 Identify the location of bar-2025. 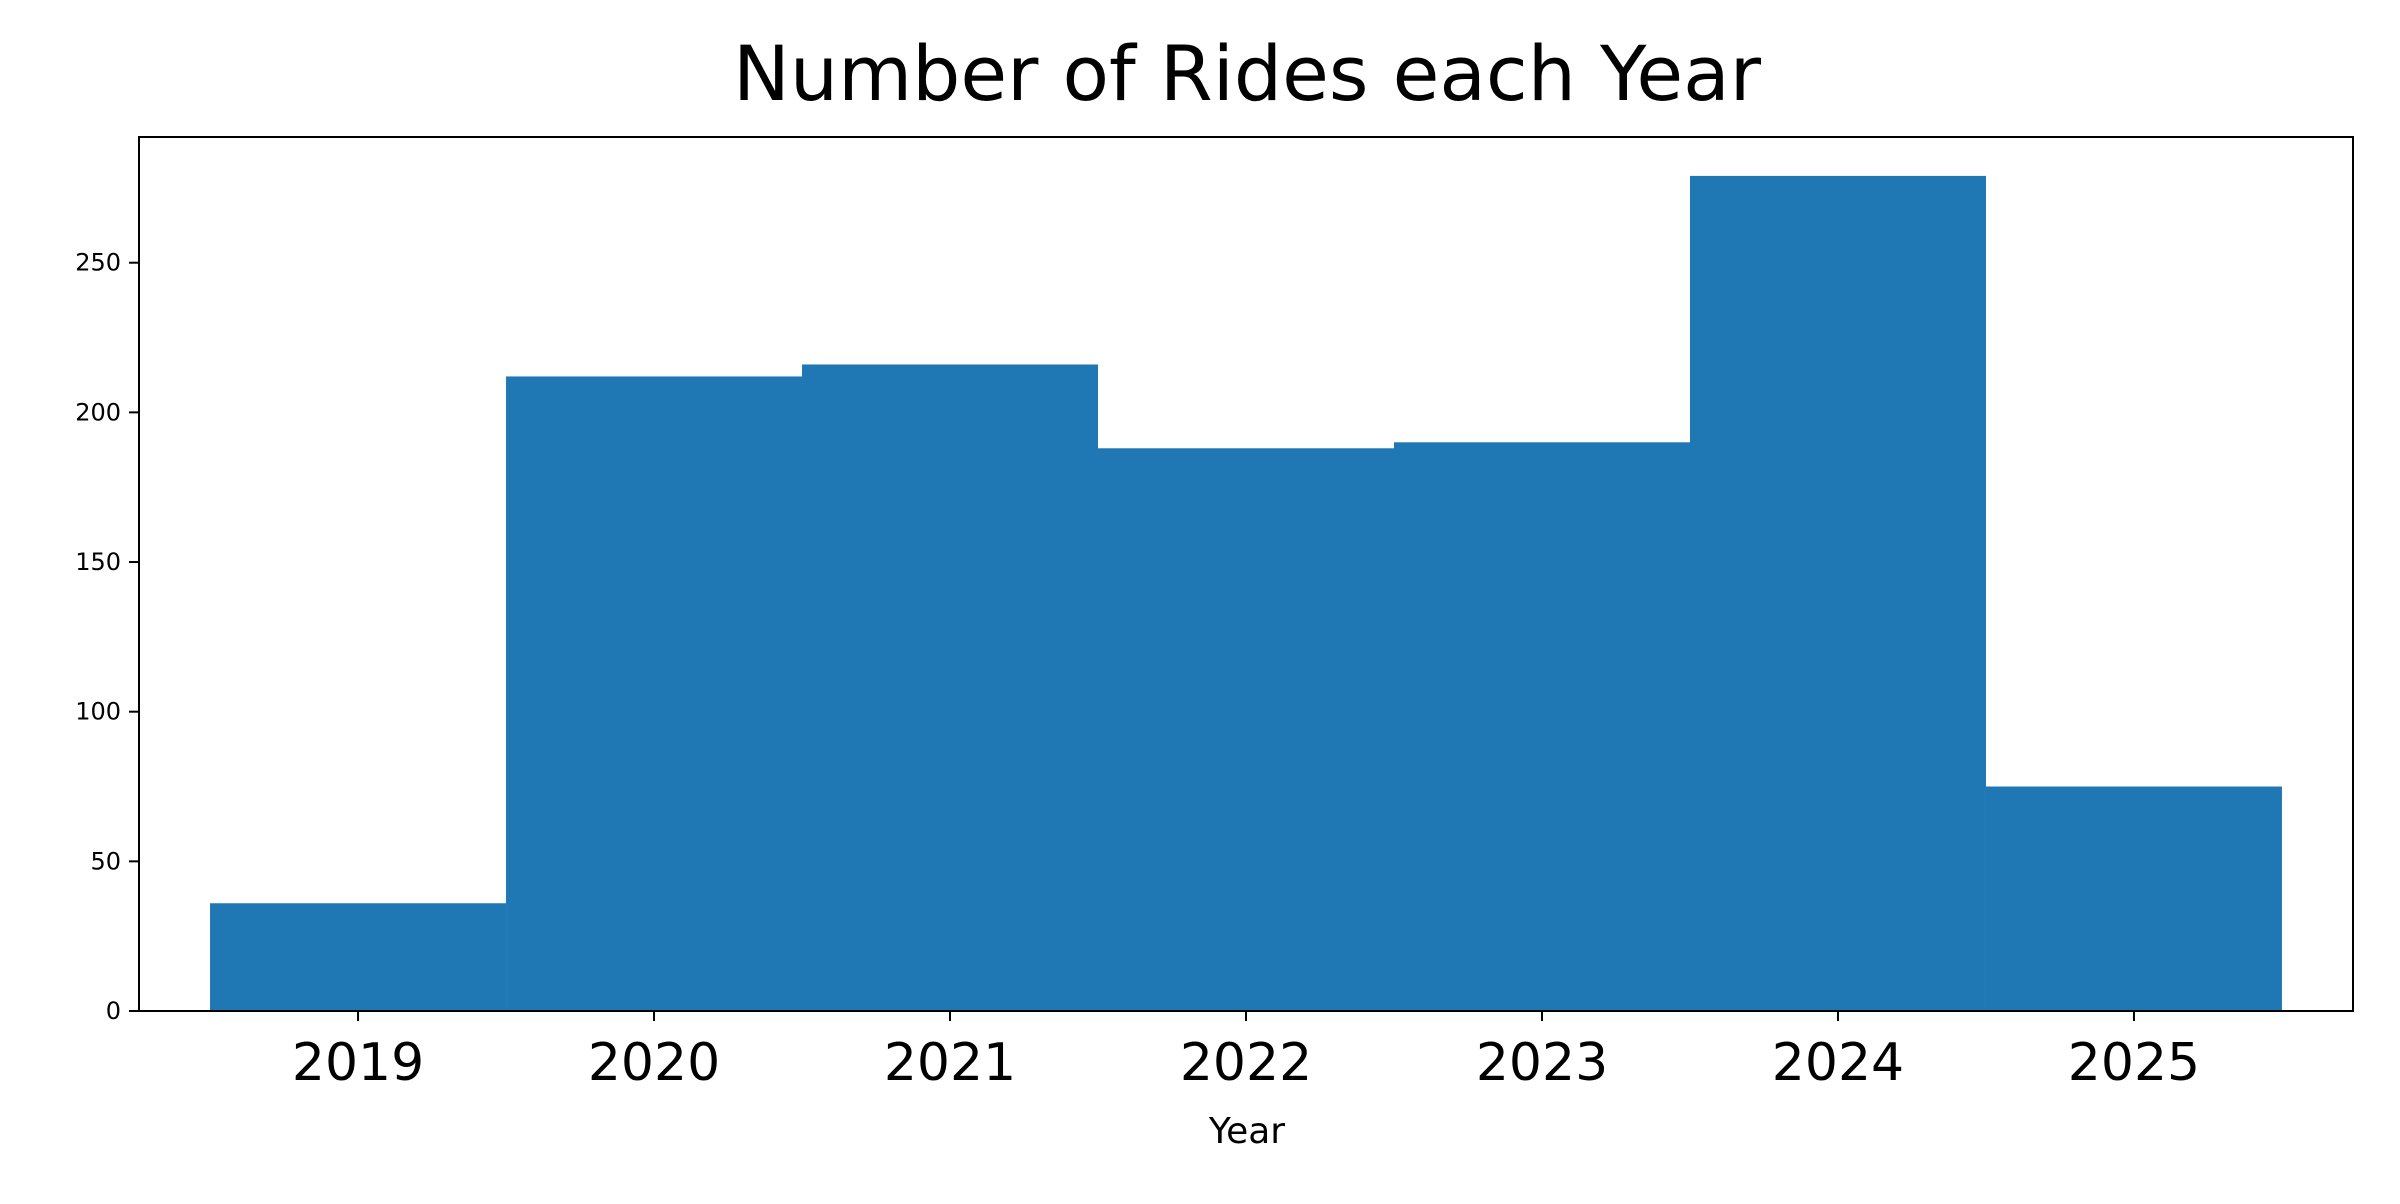
(2133, 898).